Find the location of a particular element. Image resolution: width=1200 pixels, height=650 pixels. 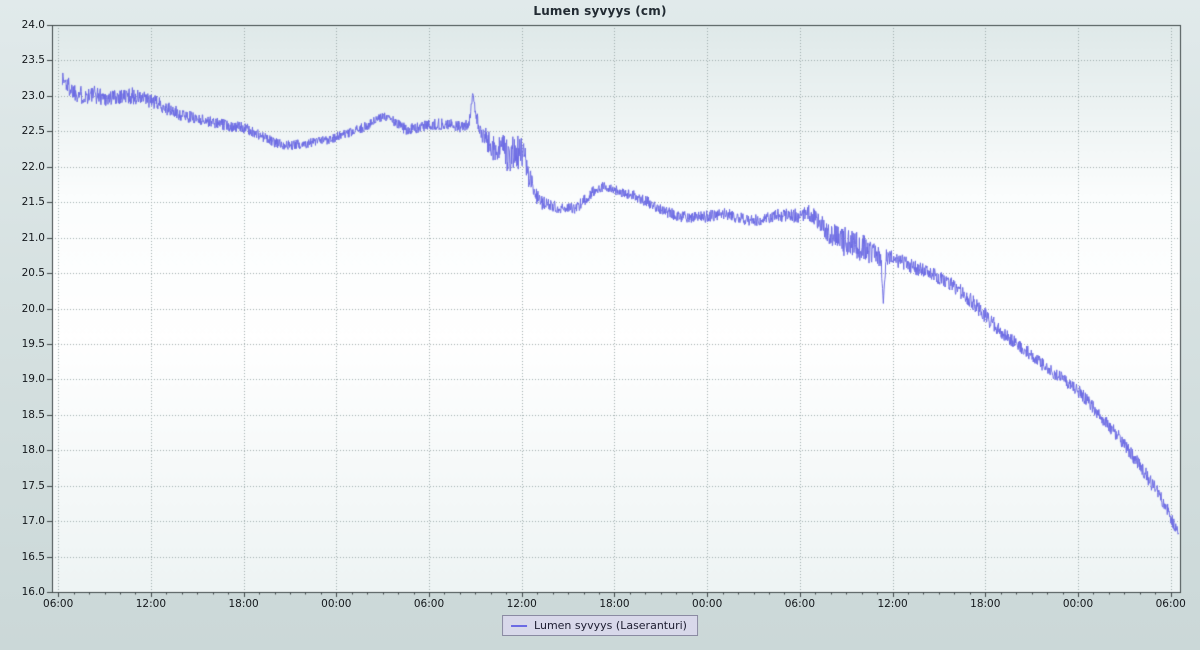

legend-label: Lumen syvyys (Laseranturi) is located at coordinates (610, 625).